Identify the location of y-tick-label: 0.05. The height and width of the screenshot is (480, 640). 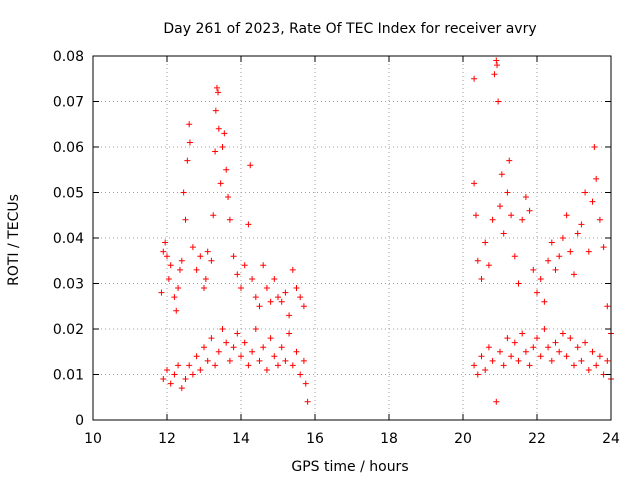
(68, 194).